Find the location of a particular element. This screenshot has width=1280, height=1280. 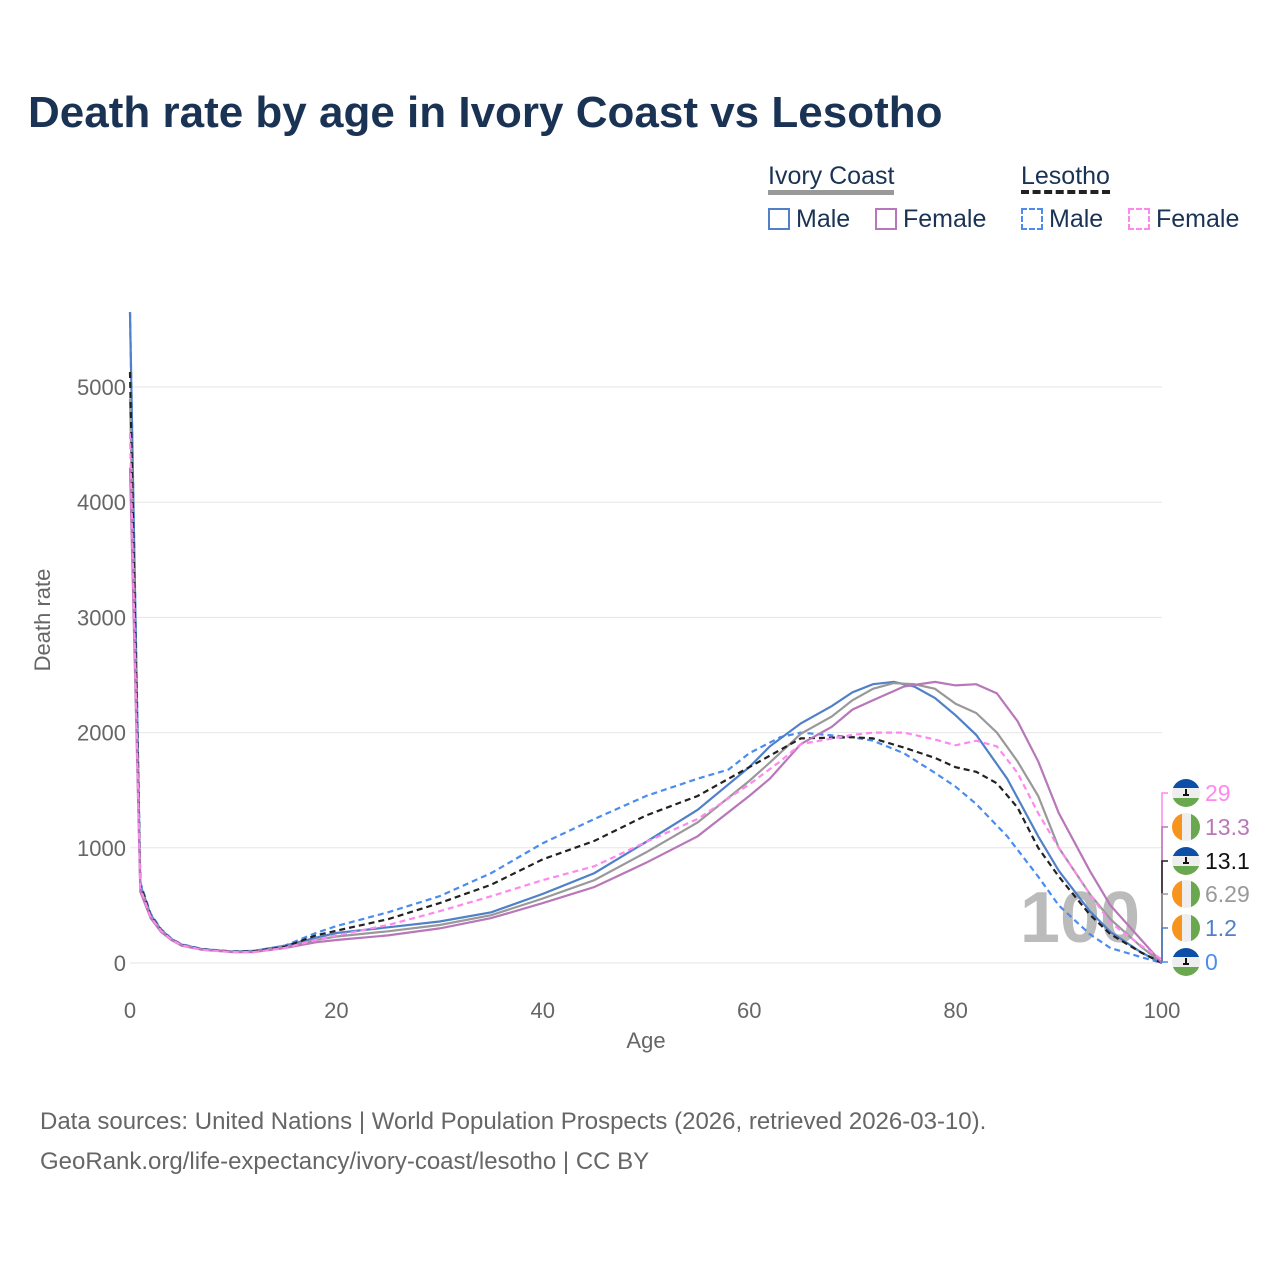

x-tick-label: 0 is located at coordinates (130, 1010).